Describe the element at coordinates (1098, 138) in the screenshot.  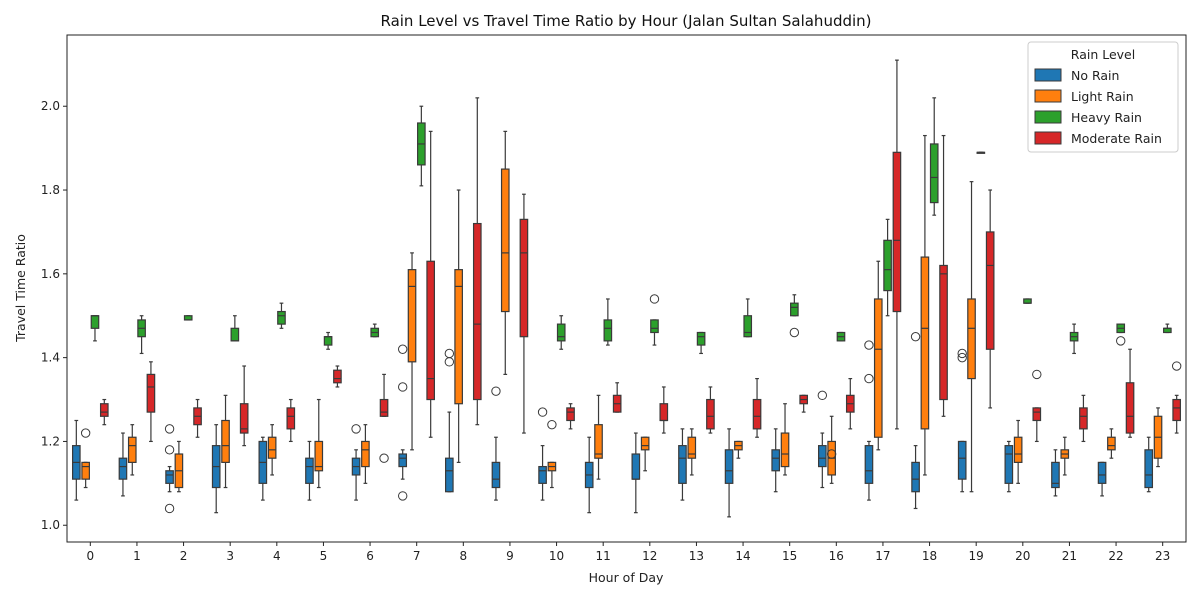
I see `legend-item: Moderate Rain` at that location.